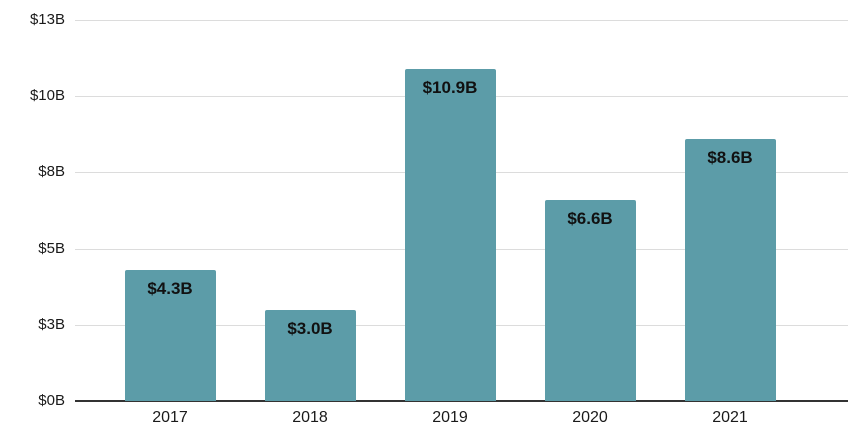 The image size is (850, 447). What do you see at coordinates (310, 328) in the screenshot?
I see `bar-value-label: $3.0B` at bounding box center [310, 328].